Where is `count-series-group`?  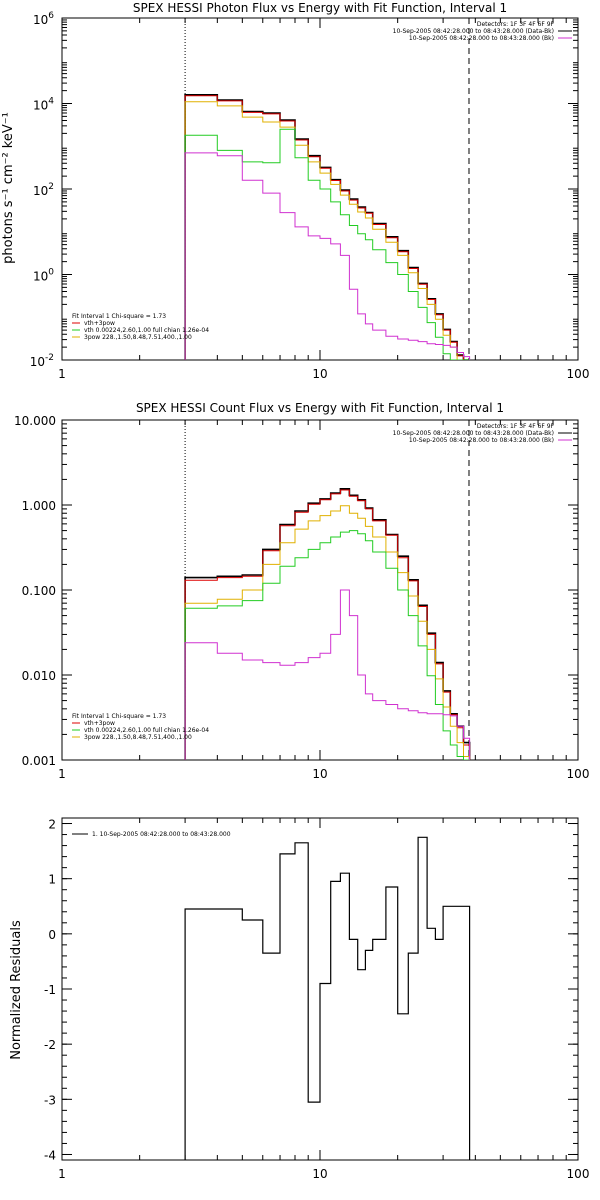 count-series-group is located at coordinates (327, 624).